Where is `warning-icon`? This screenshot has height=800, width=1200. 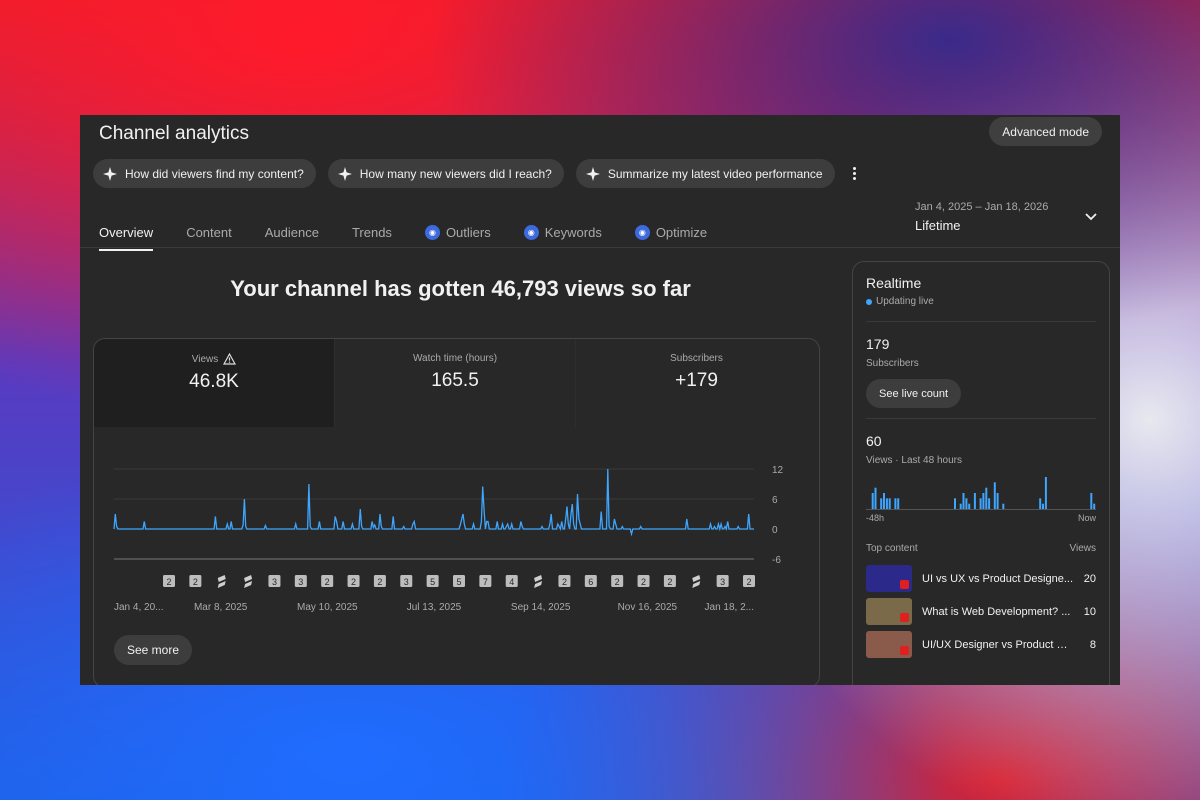 warning-icon is located at coordinates (230, 359).